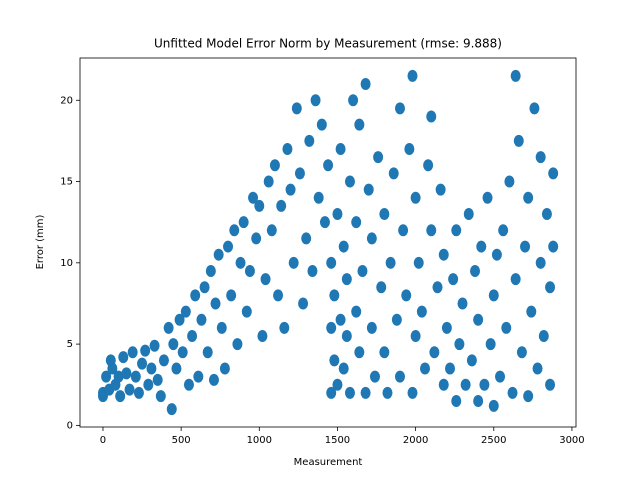  What do you see at coordinates (181, 440) in the screenshot?
I see `x-tick-label: 500` at bounding box center [181, 440].